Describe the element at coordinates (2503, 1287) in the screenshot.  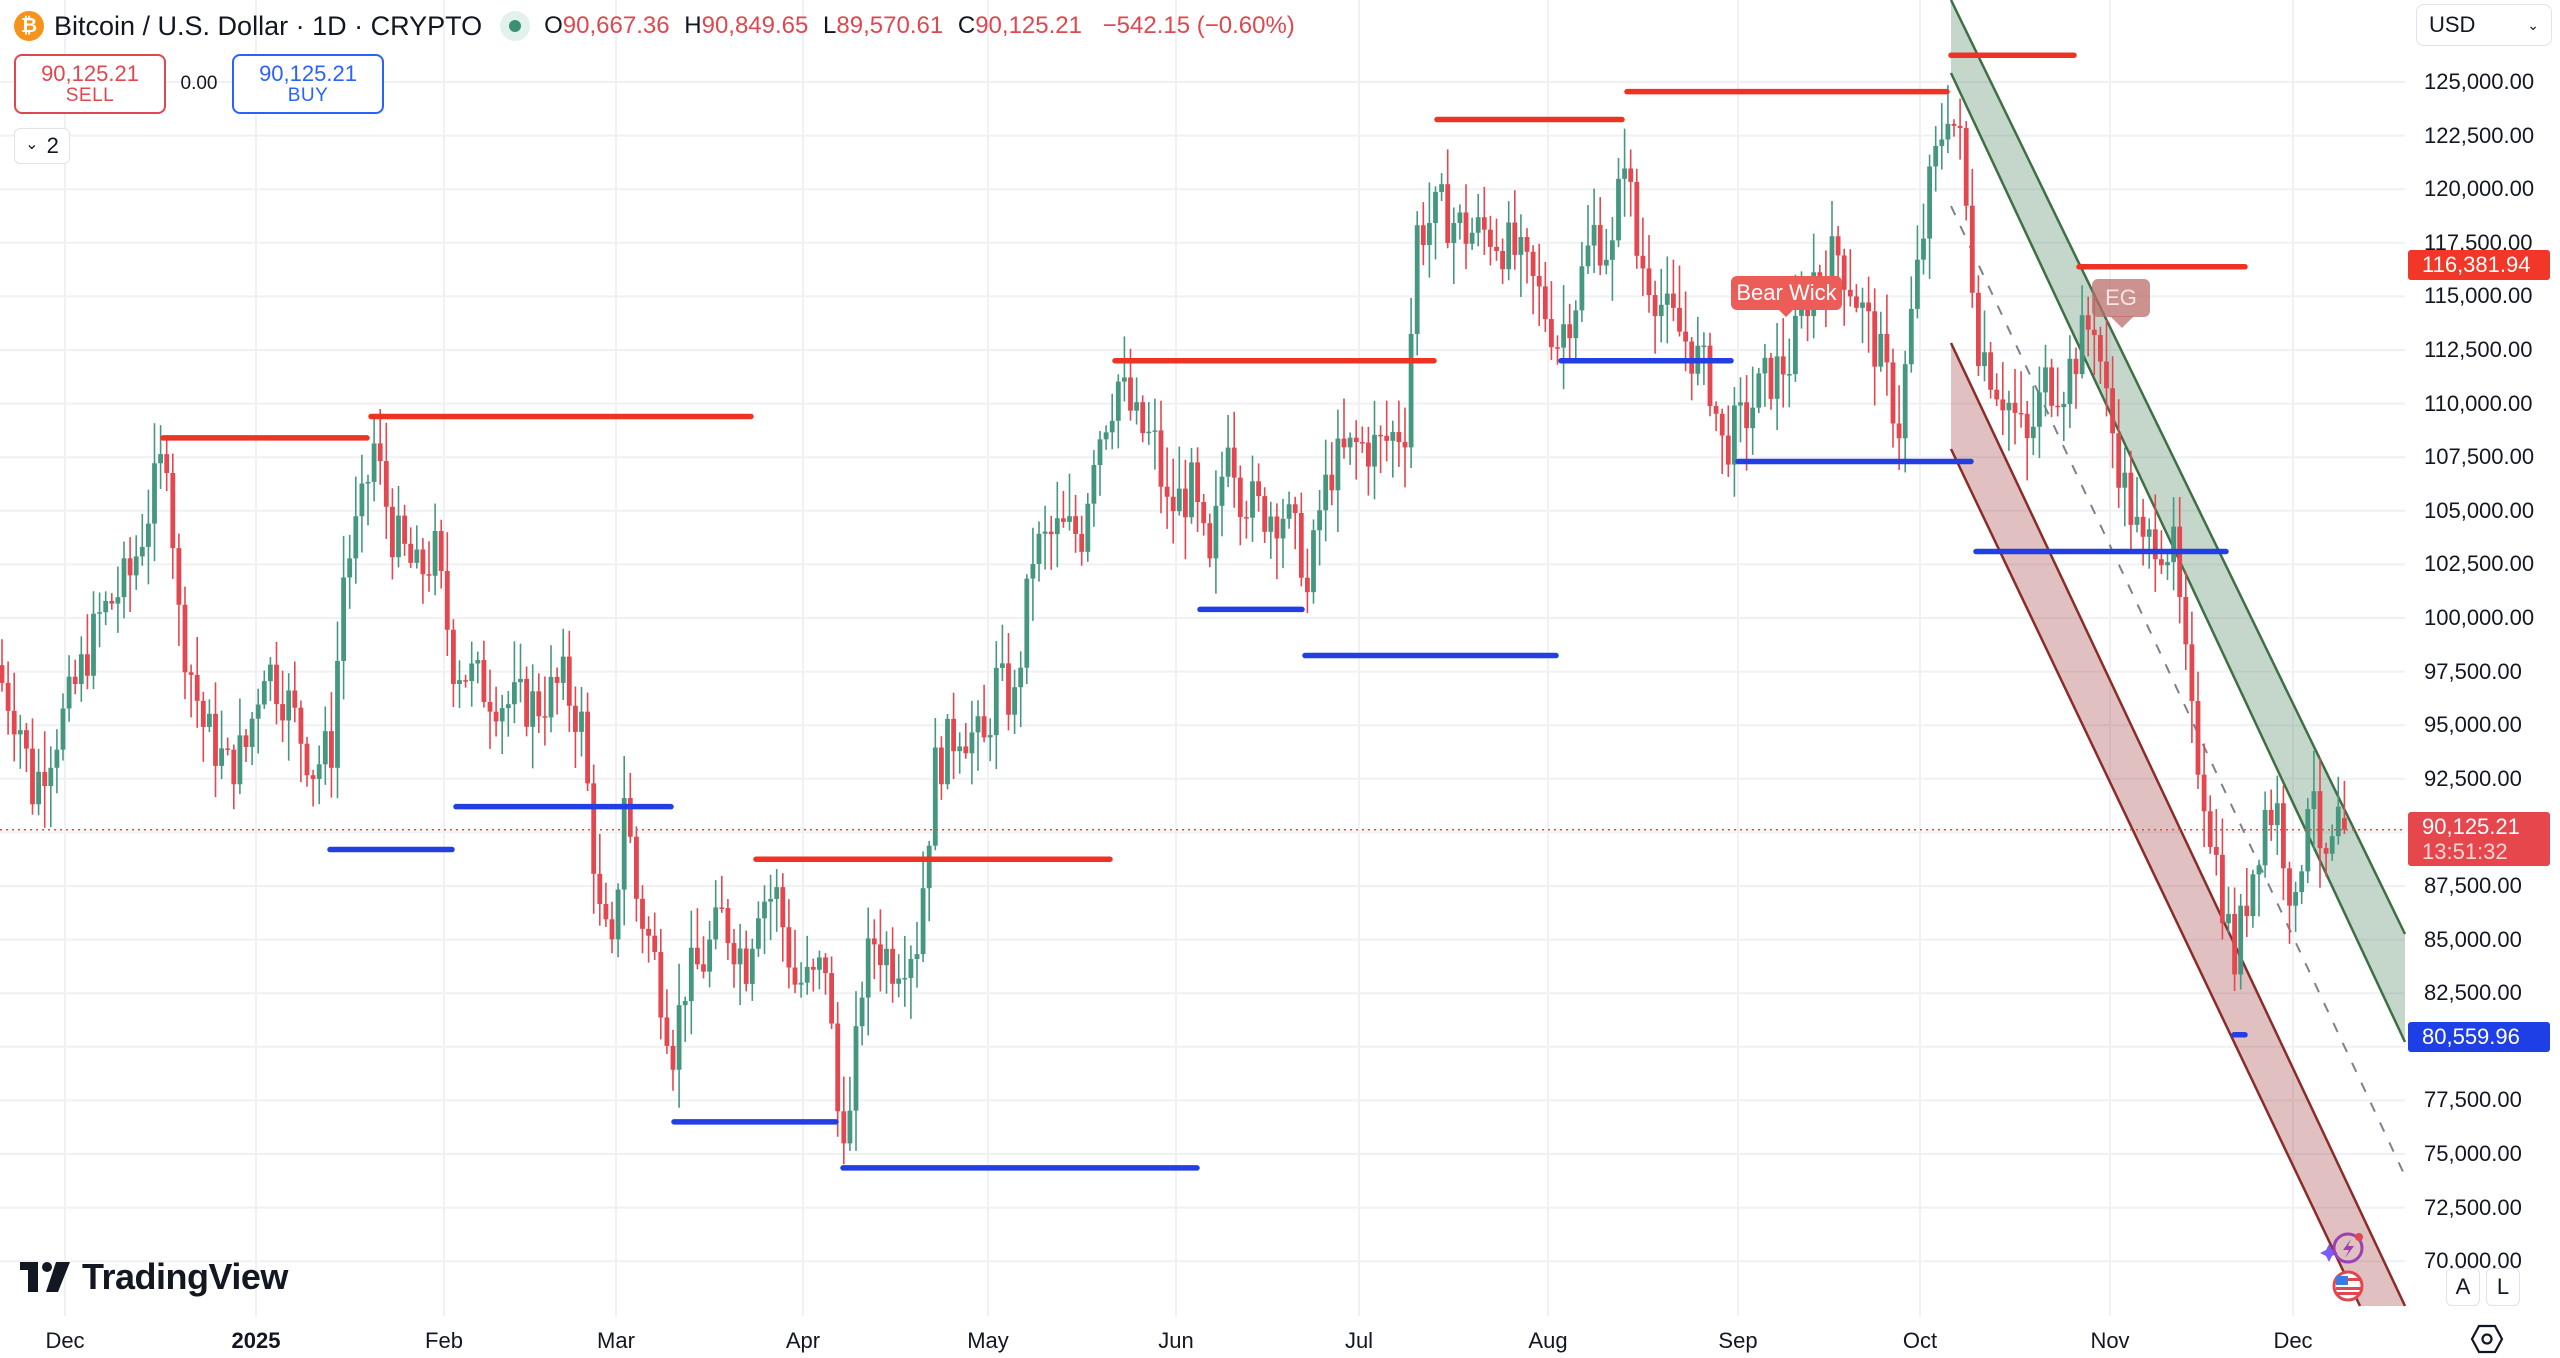
I see `log-scale-button: L` at that location.